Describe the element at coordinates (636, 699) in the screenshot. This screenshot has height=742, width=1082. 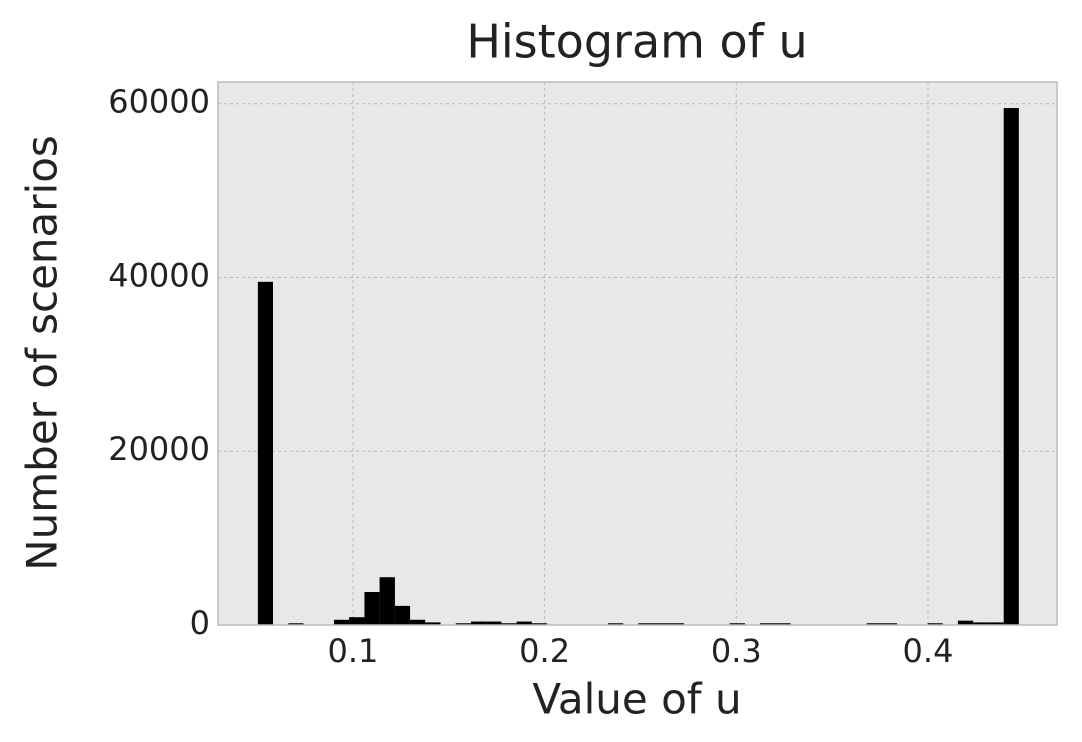
I see `x-axis-label: Value of u` at that location.